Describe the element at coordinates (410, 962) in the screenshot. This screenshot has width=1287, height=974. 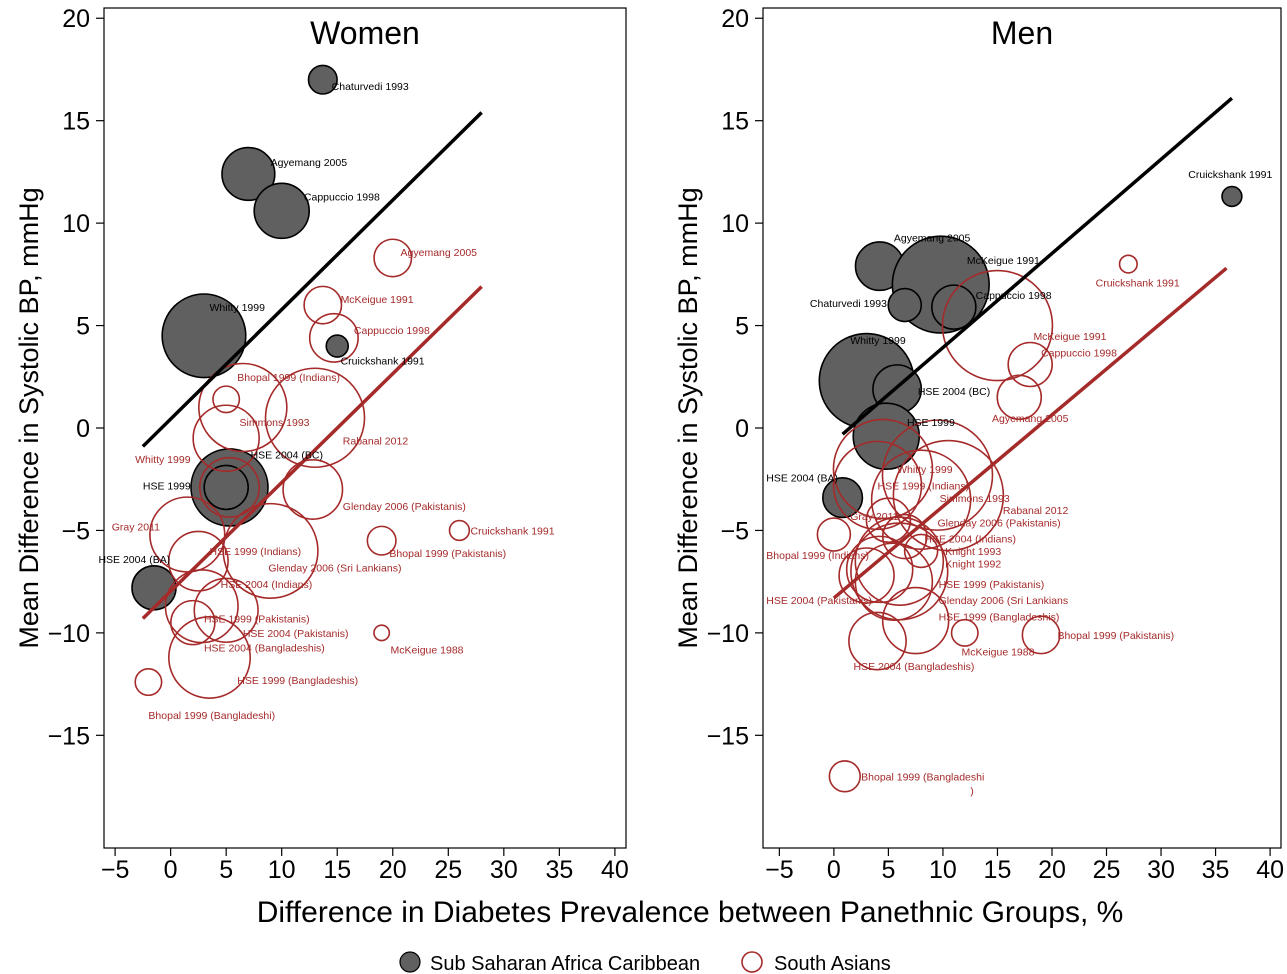
I see `legend-ssac-marker` at that location.